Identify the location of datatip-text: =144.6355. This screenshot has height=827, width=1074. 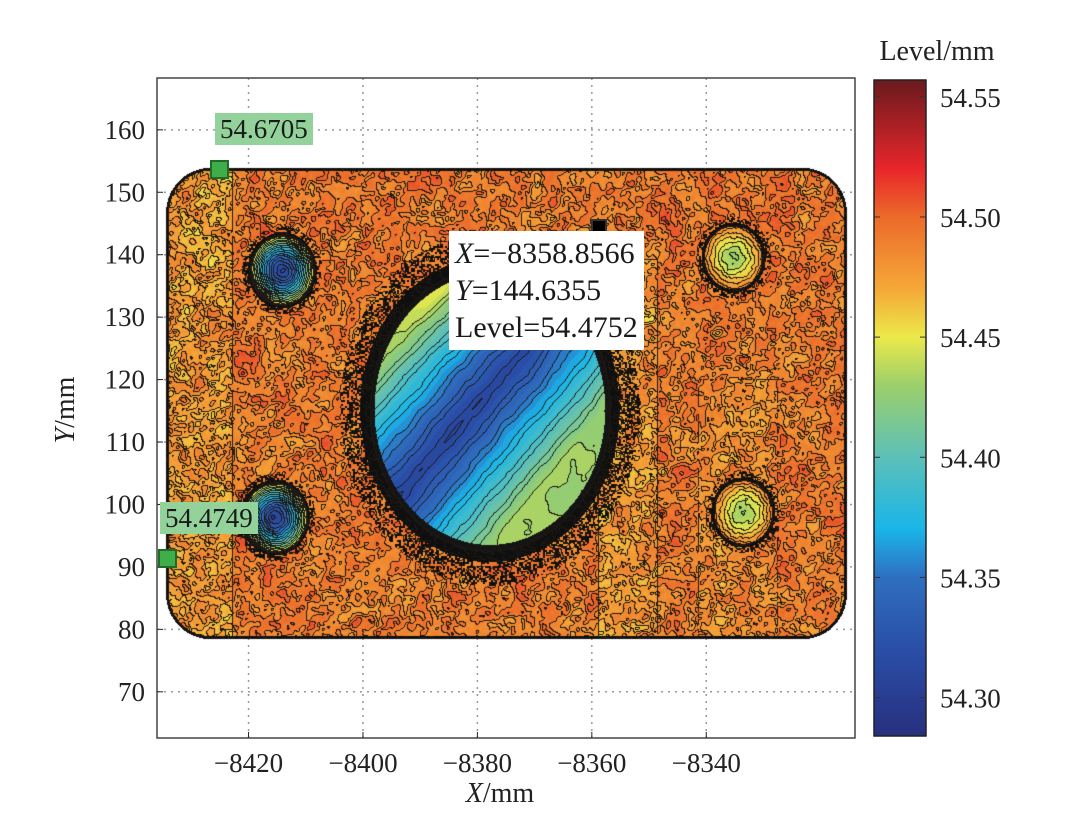
(536, 290).